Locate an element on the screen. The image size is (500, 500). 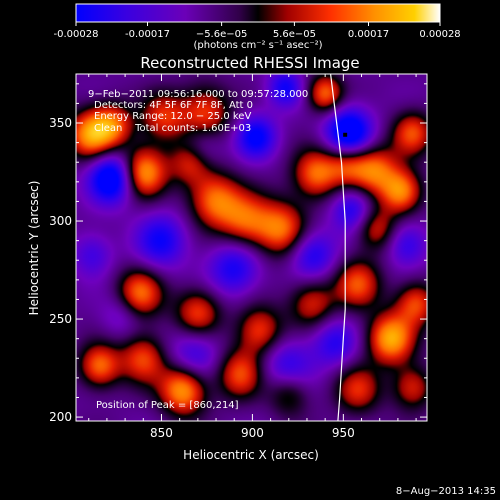
x-tick-label: 850 is located at coordinates (161, 433).